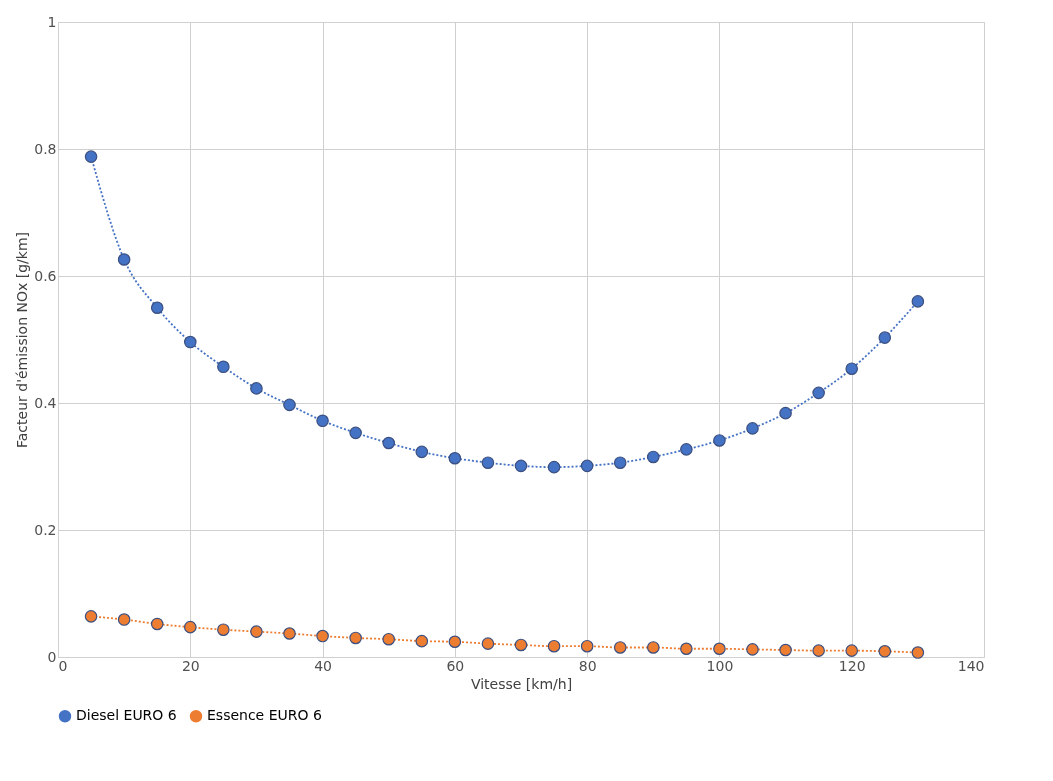 This screenshot has width=1053, height=781. I want to click on x-tick-label: 40, so click(323, 665).